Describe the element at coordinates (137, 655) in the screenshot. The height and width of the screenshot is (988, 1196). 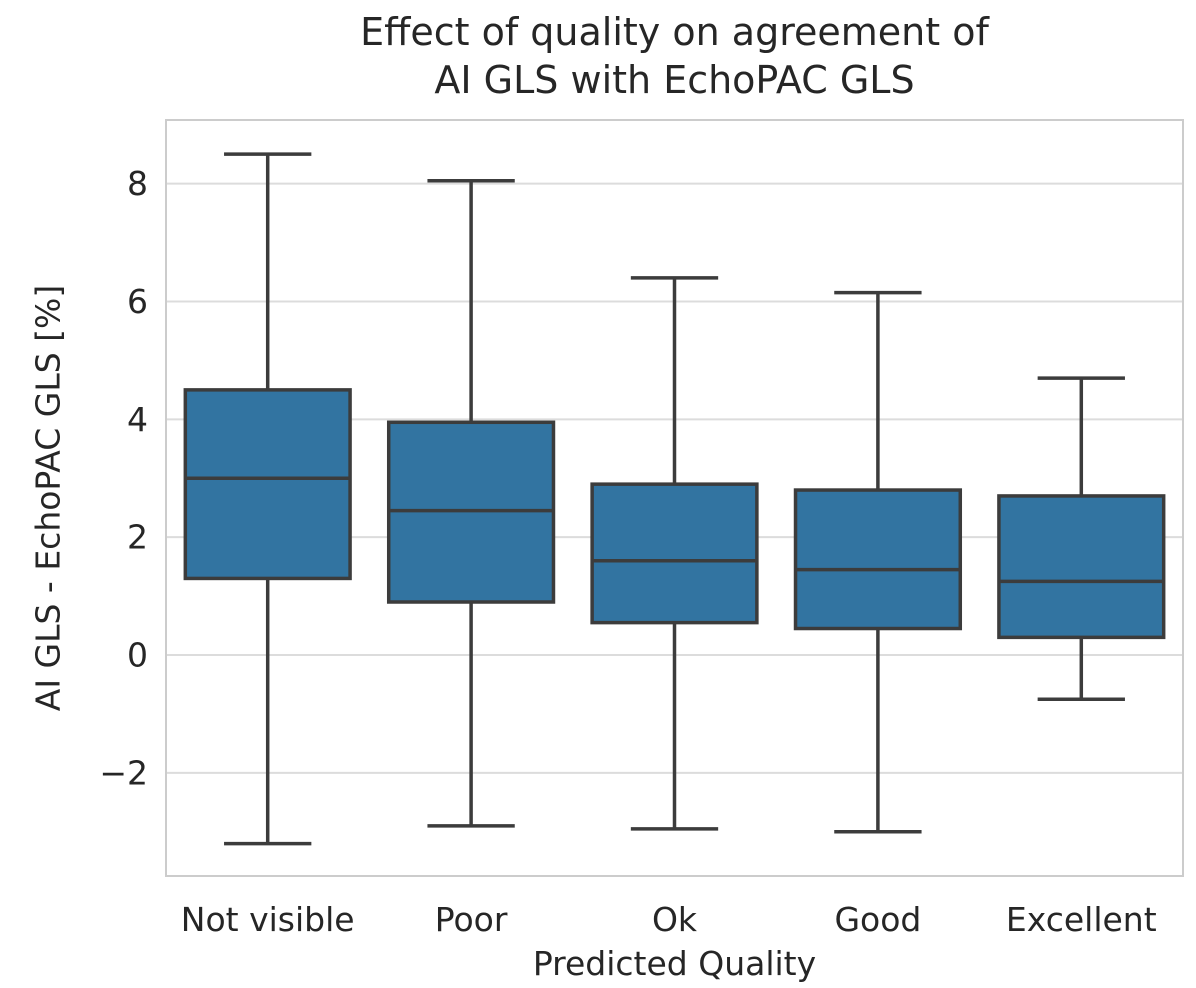
I see `y-tick-label-0: 0` at that location.